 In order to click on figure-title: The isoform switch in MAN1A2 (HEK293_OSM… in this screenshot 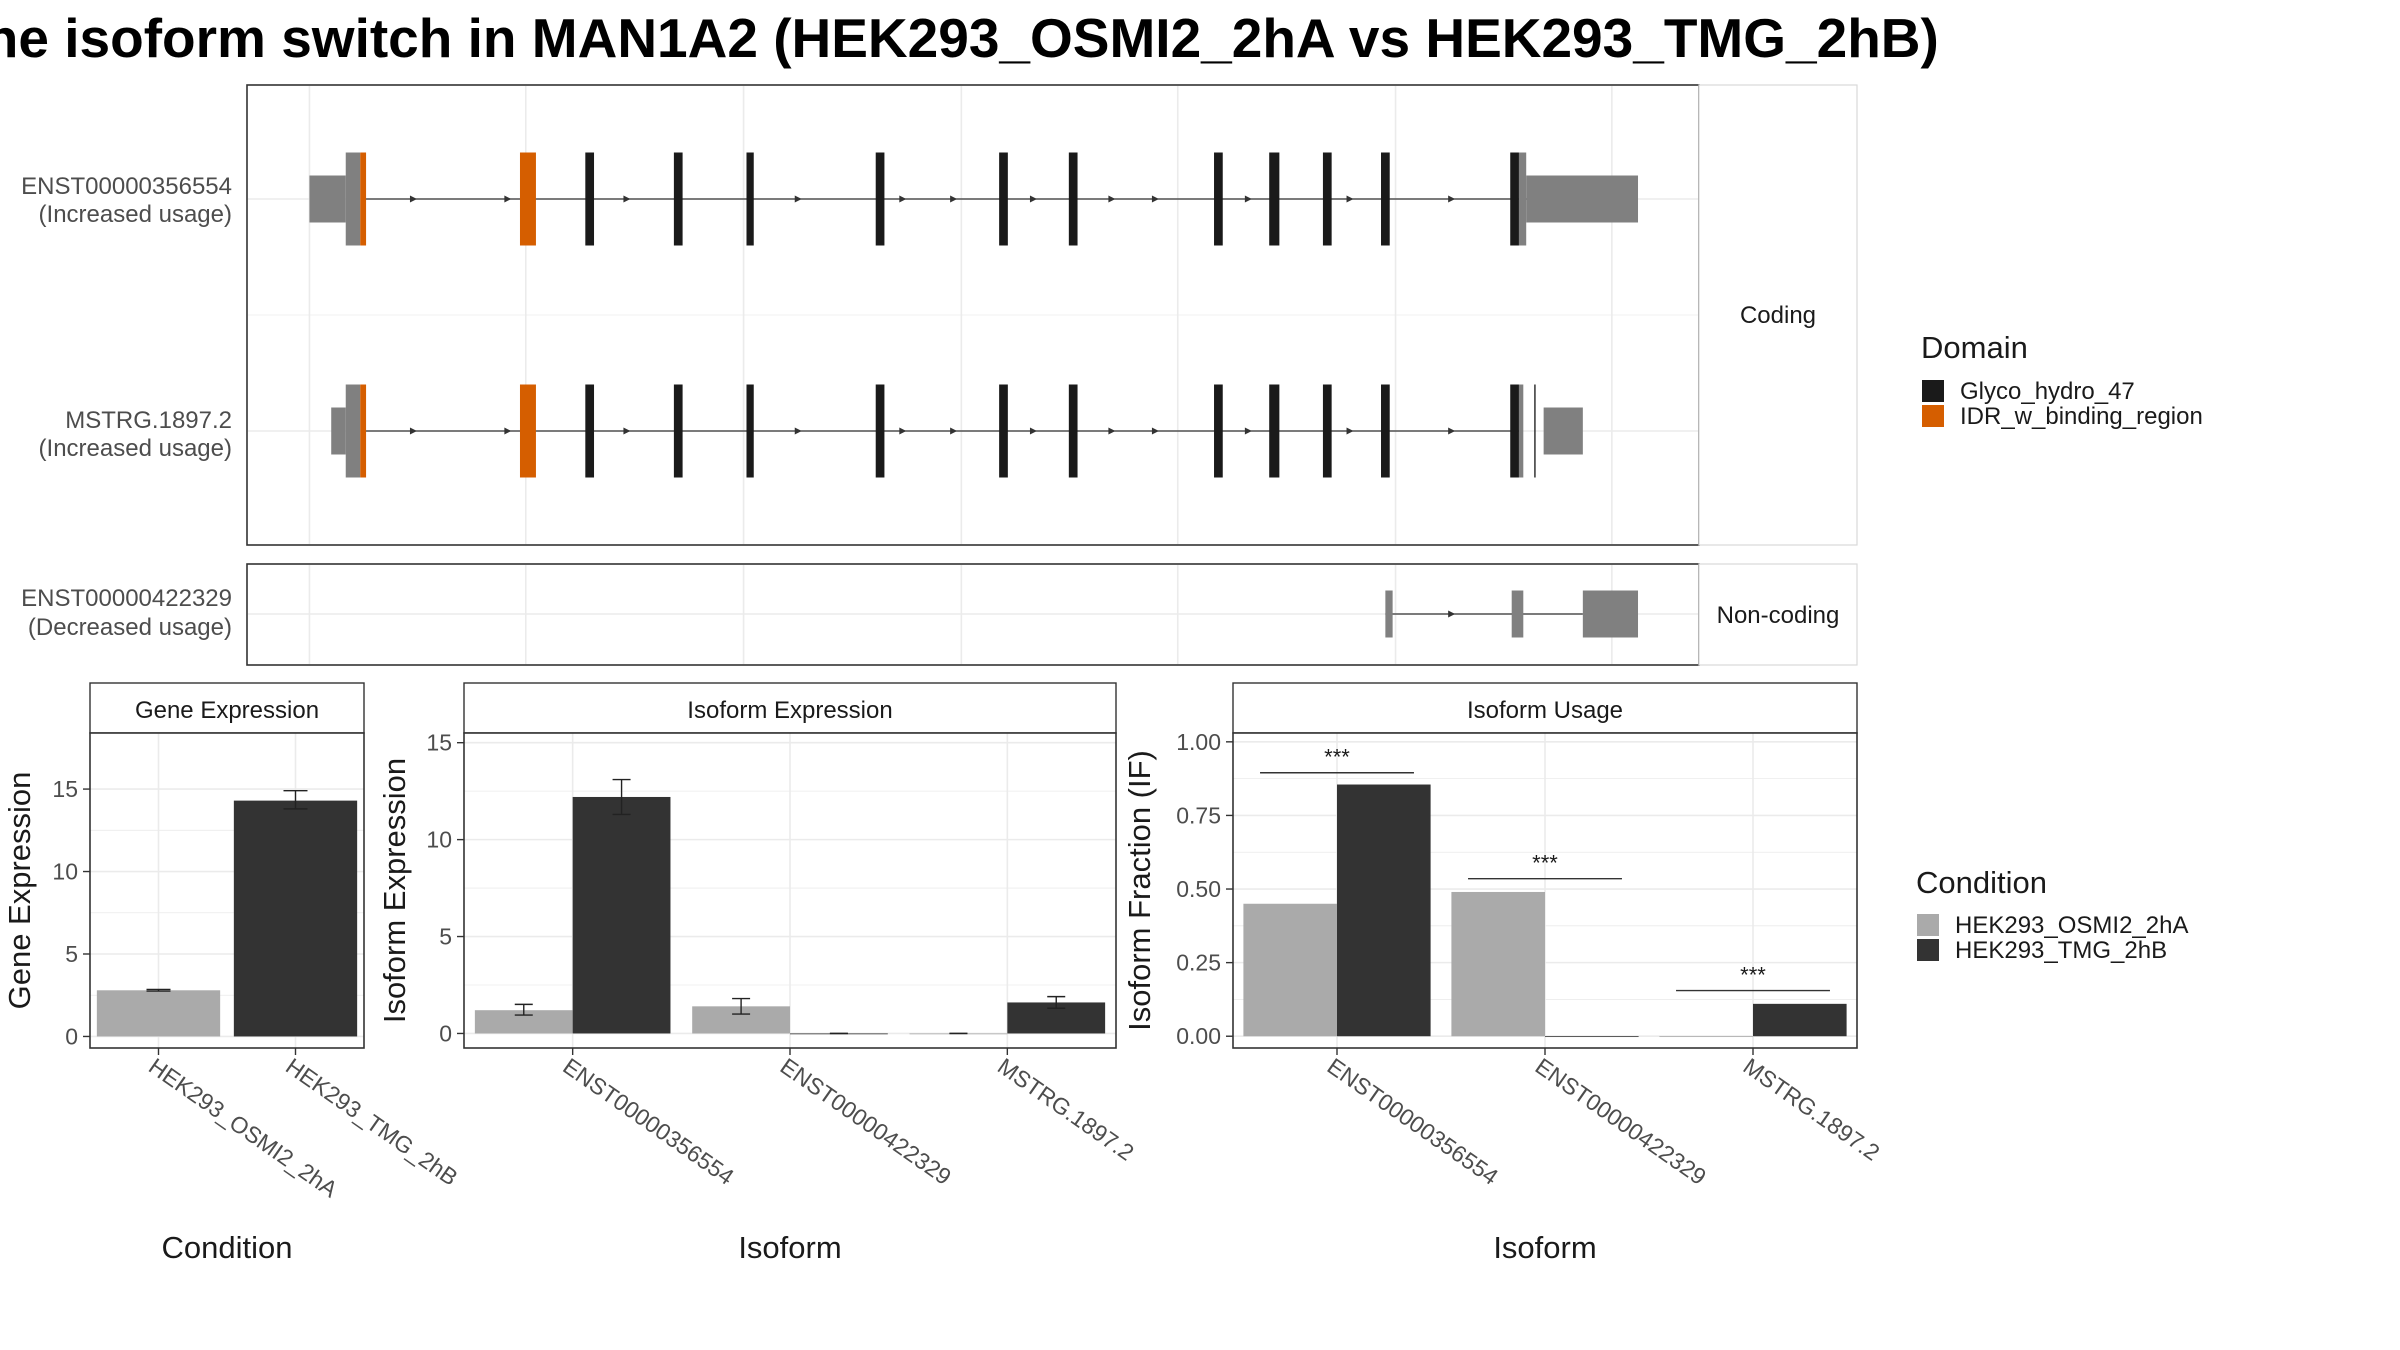, I will do `click(969, 38)`.